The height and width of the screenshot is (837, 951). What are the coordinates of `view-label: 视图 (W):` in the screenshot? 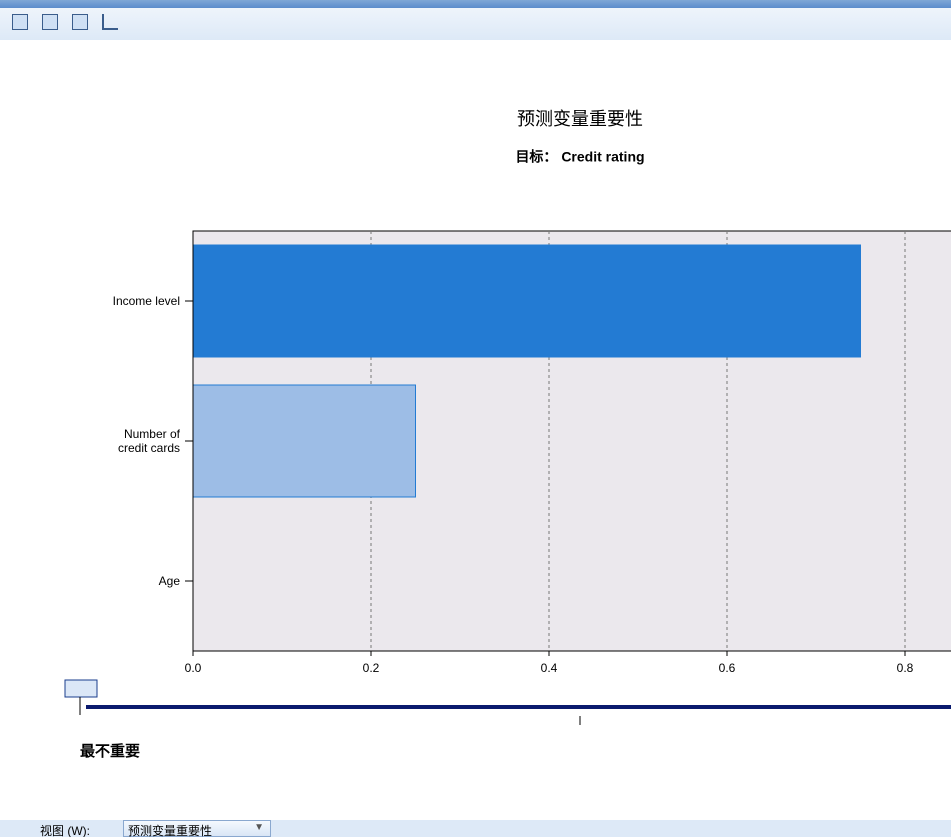 It's located at (65, 830).